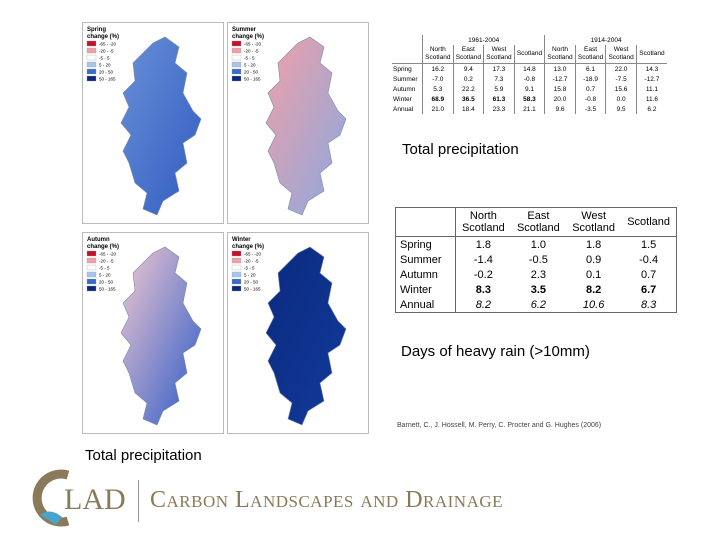 The image size is (720, 540). Describe the element at coordinates (438, 109) in the screenshot. I see `table-cell: 21.0` at that location.